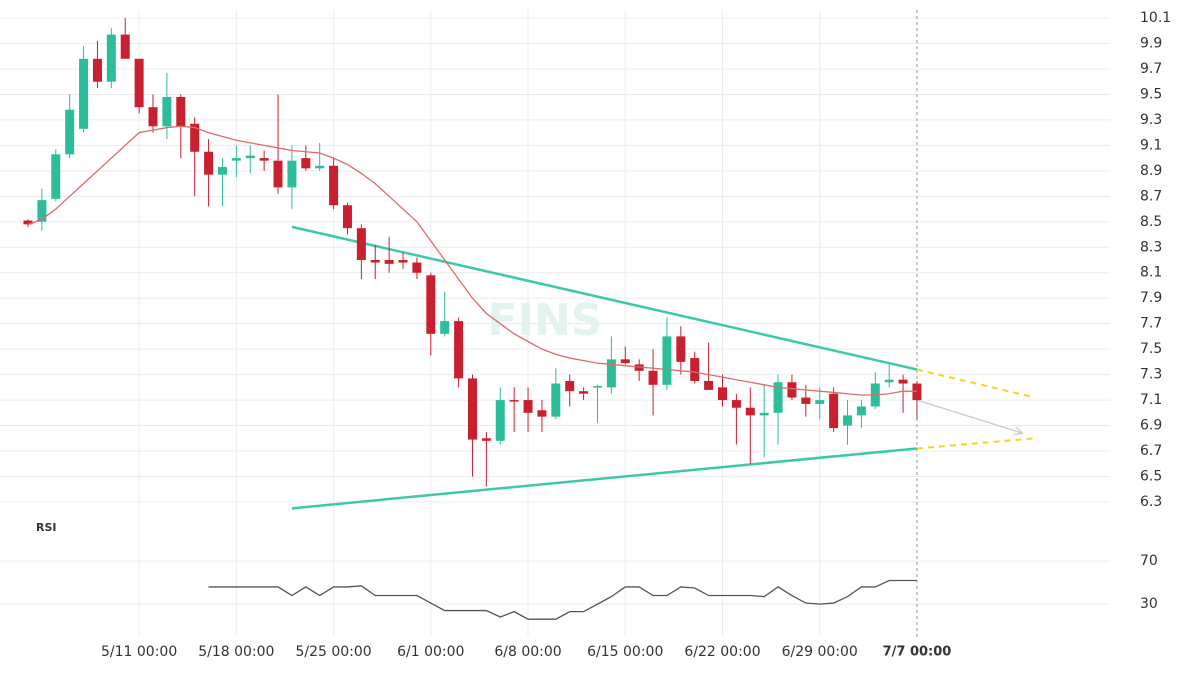  I want to click on x-tick-label: 6/29 00:00, so click(820, 652).